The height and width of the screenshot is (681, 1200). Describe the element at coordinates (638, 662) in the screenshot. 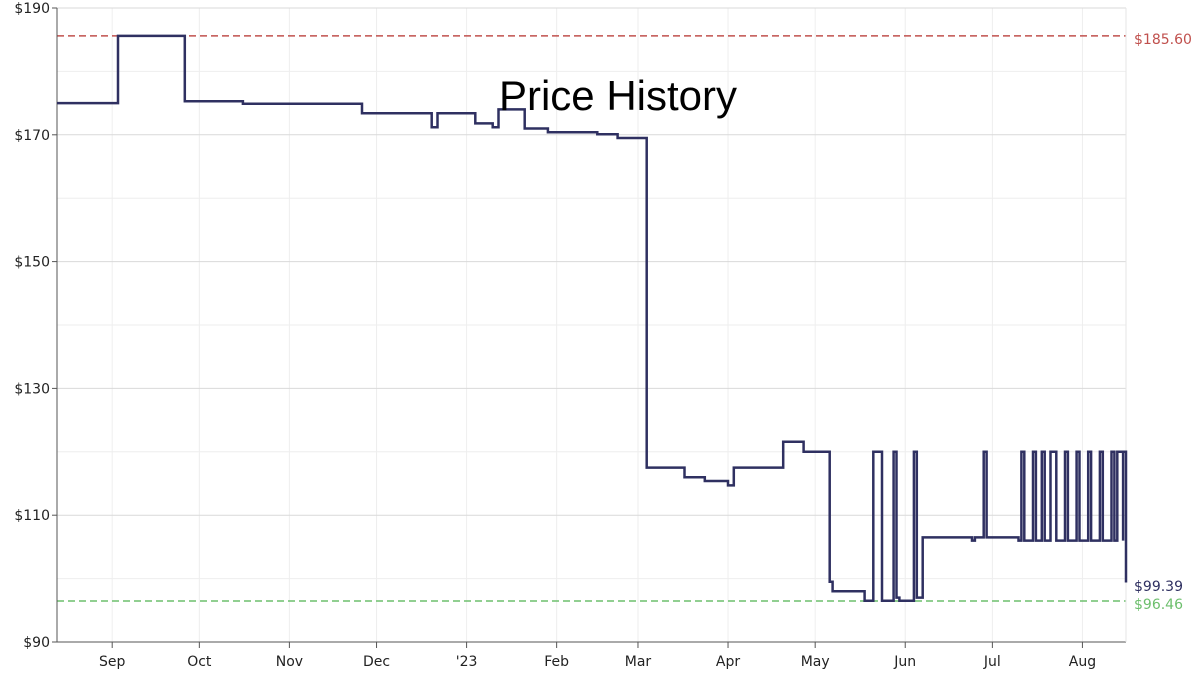

I see `x-tick-label: Mar` at that location.